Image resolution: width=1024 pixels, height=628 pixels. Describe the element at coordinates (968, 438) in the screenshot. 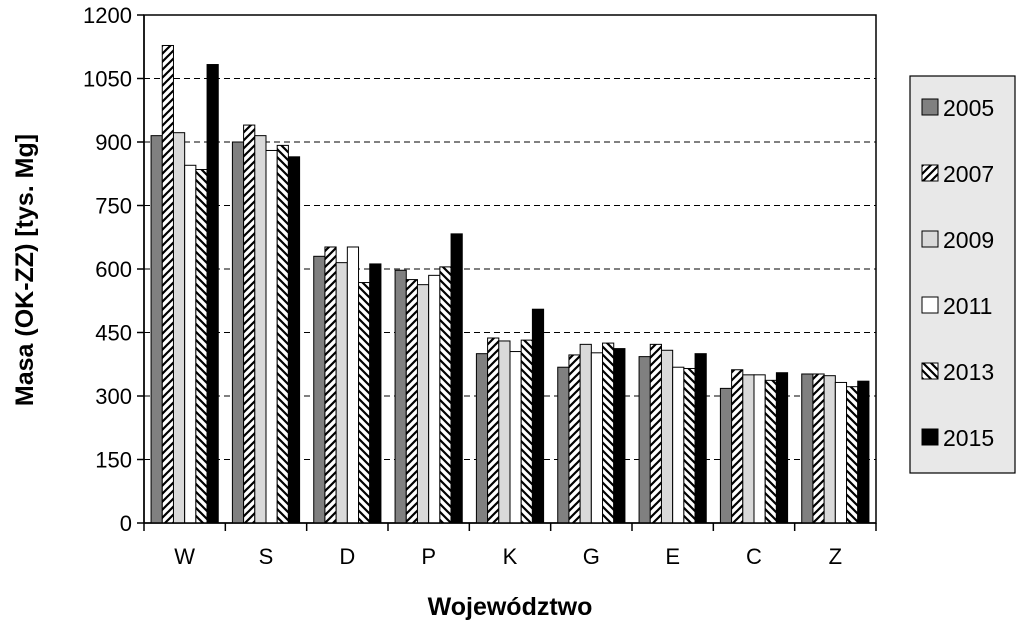

I see `legend-label: 2015` at that location.